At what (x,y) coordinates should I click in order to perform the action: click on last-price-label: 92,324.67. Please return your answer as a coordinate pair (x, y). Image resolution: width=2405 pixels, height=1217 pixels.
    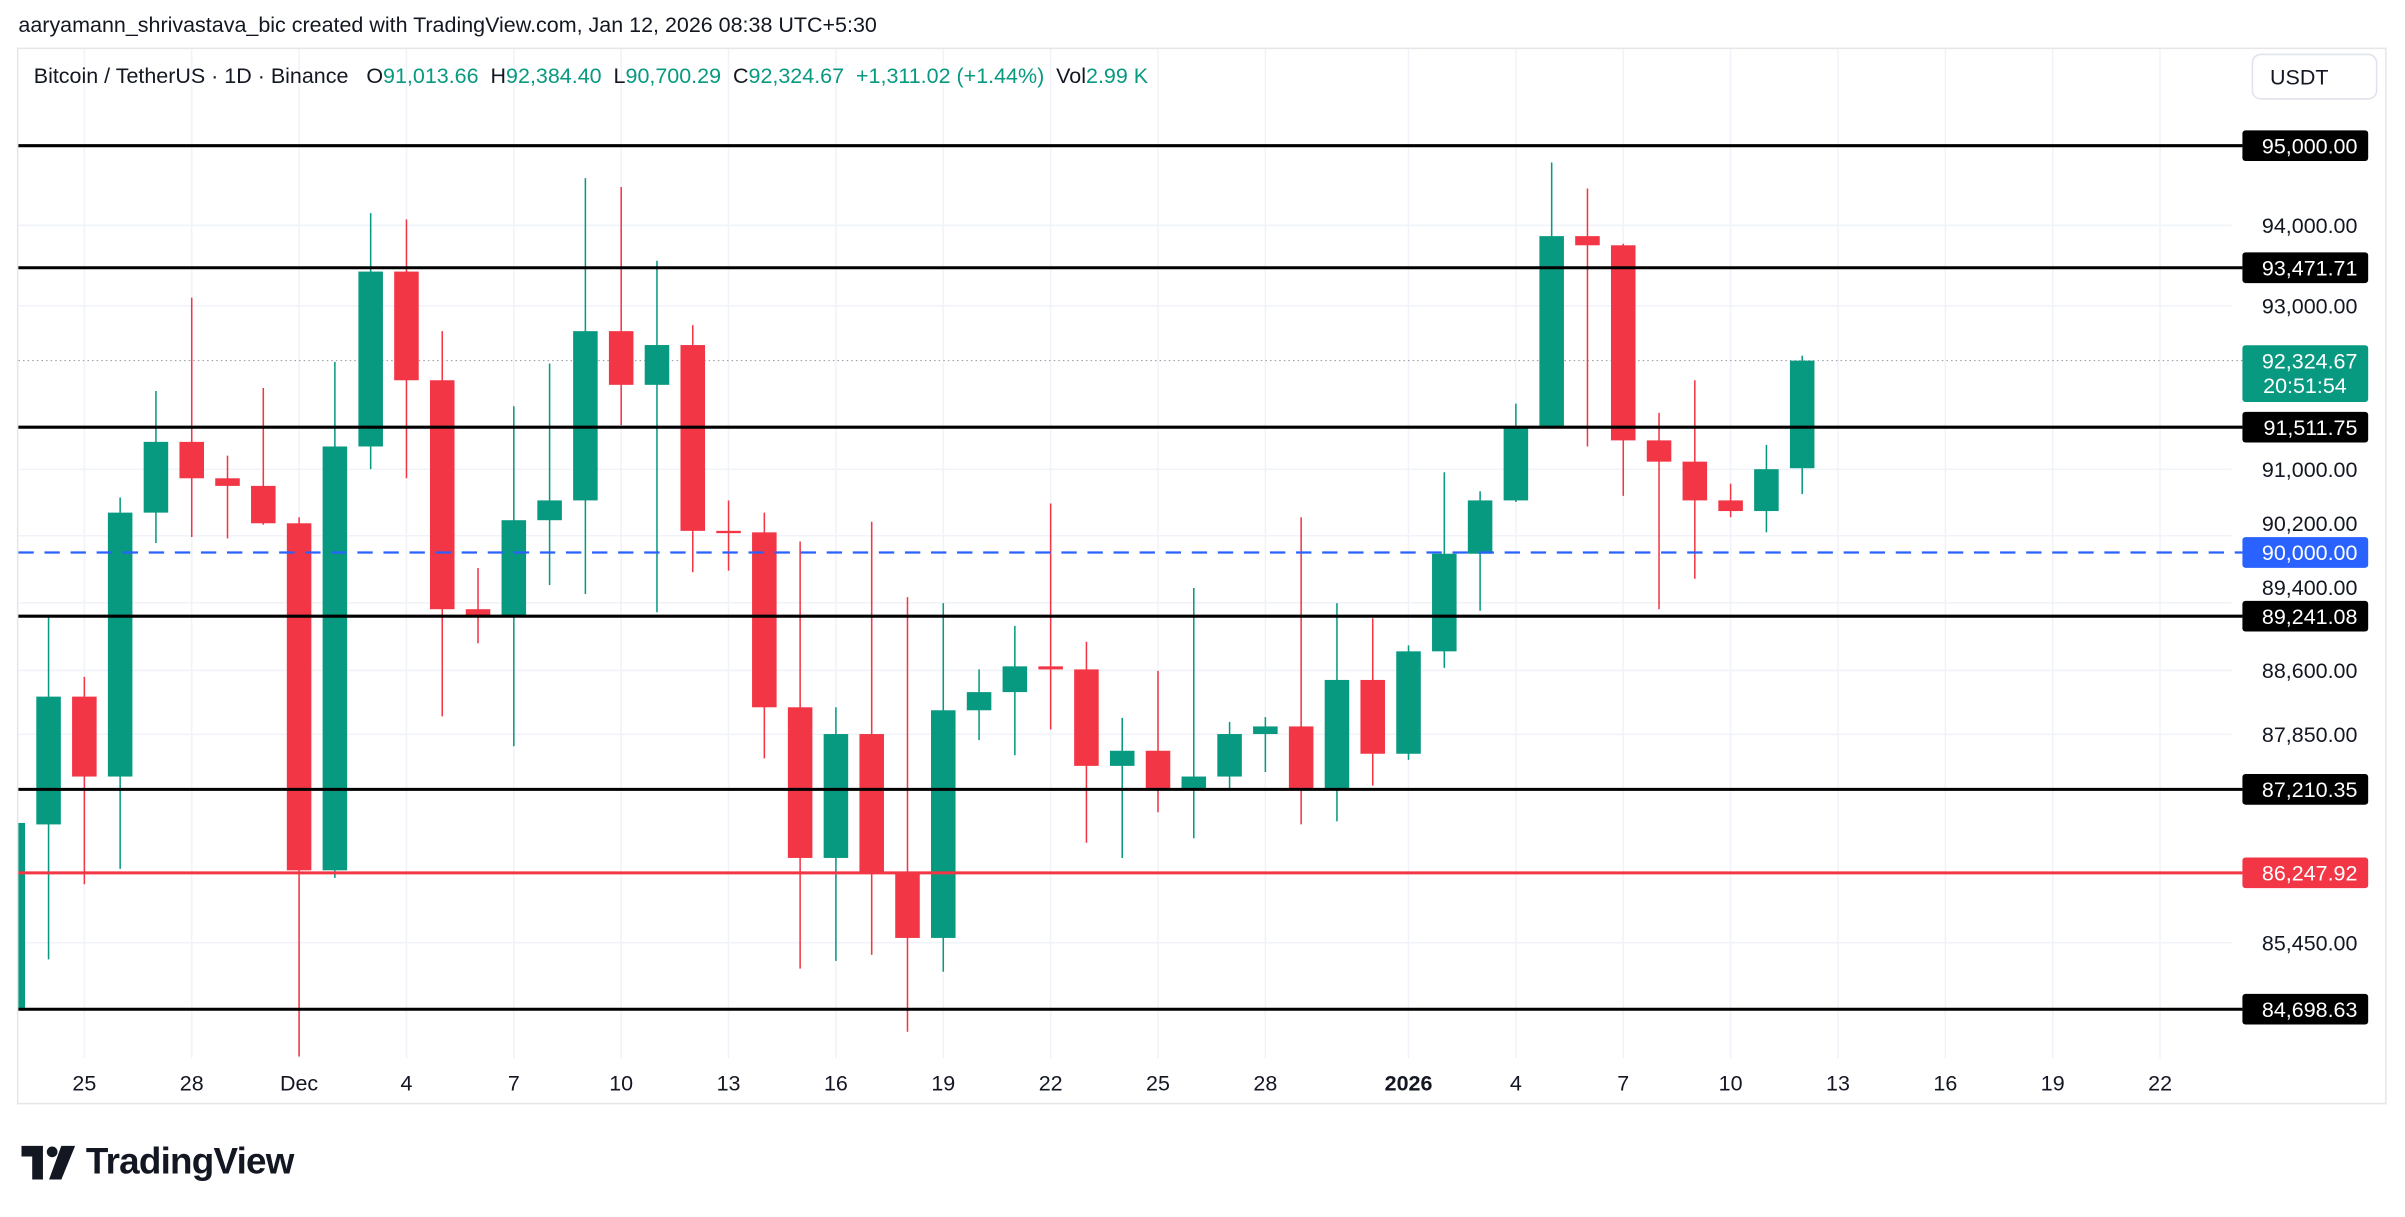
    Looking at the image, I should click on (2310, 361).